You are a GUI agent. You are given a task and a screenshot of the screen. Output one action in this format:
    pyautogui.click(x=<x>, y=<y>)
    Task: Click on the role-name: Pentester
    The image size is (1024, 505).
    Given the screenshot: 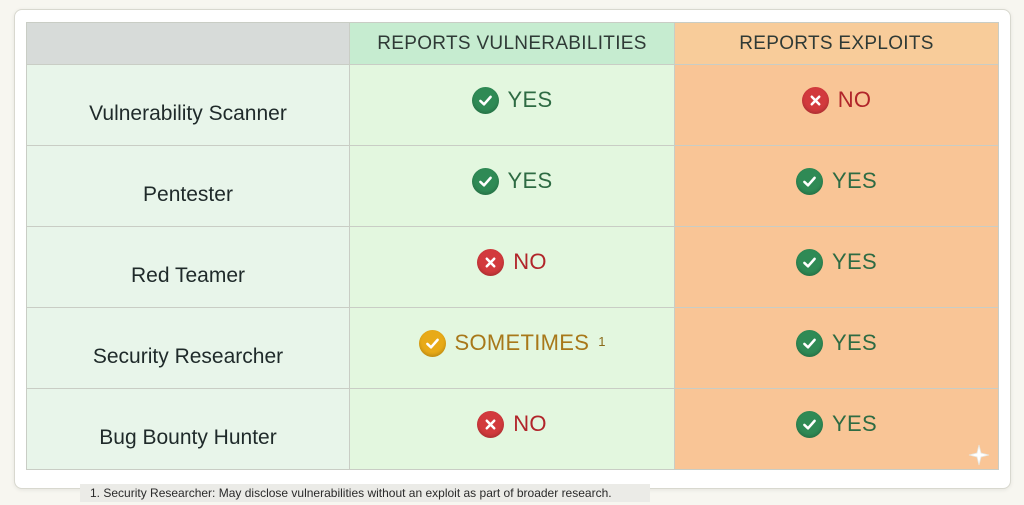 What is the action you would take?
    pyautogui.click(x=188, y=194)
    